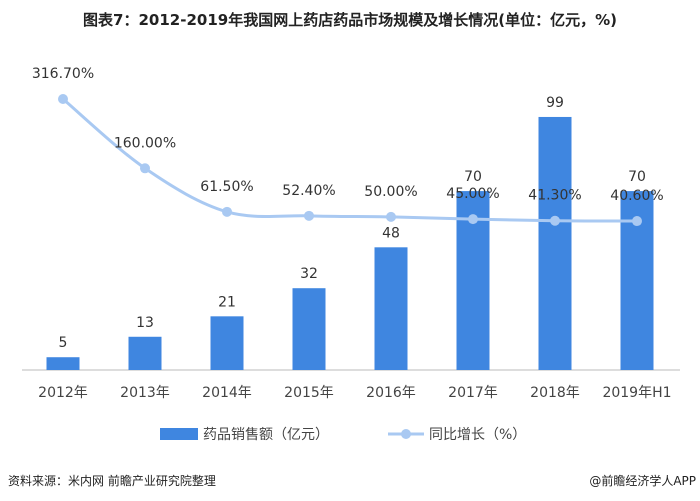 The image size is (700, 501). I want to click on chart-title: 图表7：2012-2019年我国网上药店药品市场规模及增长情况(单位：亿元，%), so click(350, 20).